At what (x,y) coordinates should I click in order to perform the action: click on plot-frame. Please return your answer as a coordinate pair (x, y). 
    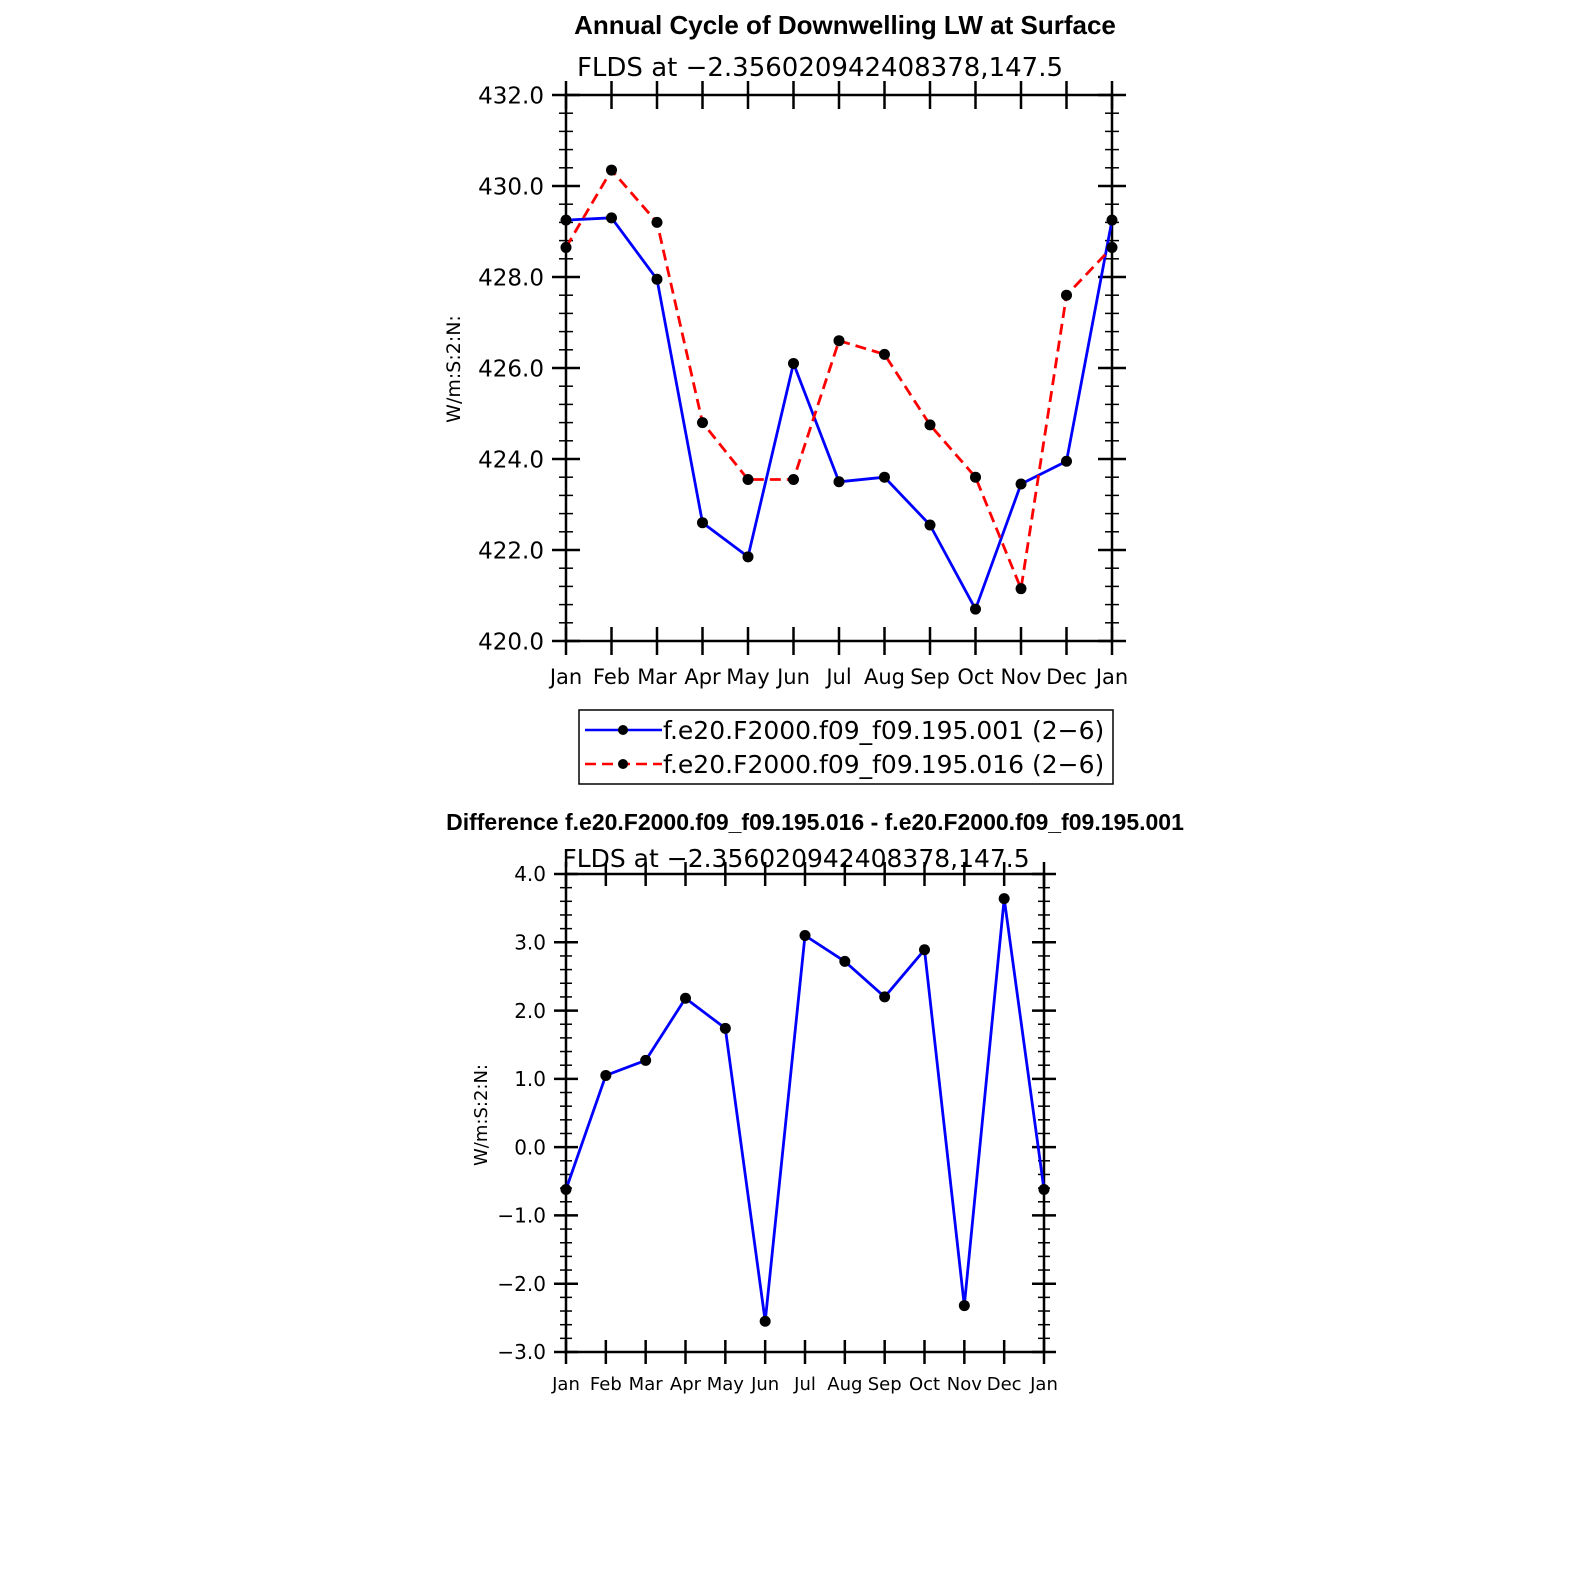
    Looking at the image, I should click on (839, 368).